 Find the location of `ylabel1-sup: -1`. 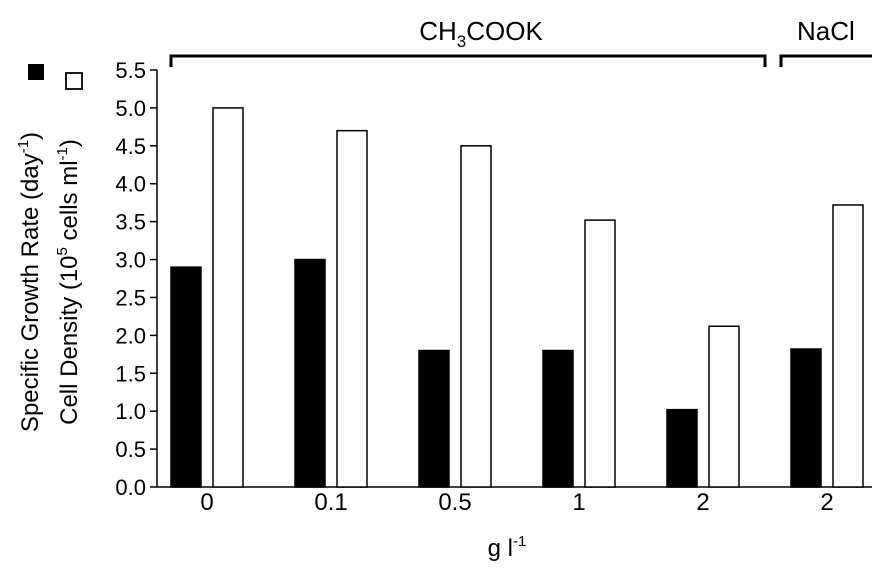

ylabel1-sup: -1 is located at coordinates (23, 146).